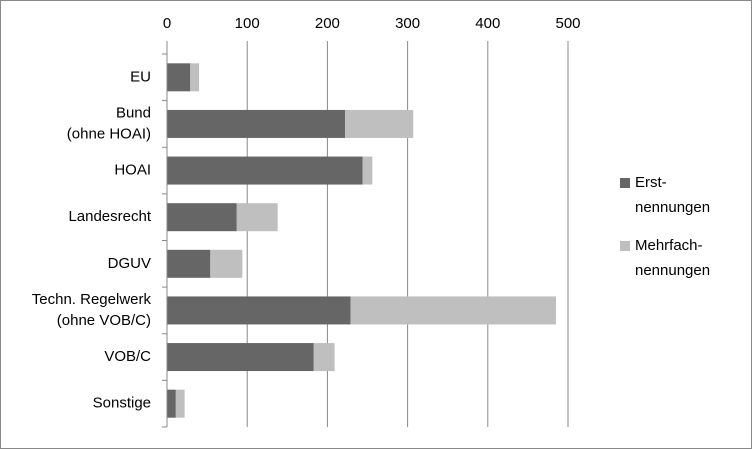 This screenshot has height=449, width=752. I want to click on y-tick-label: VOB/C, so click(127, 356).